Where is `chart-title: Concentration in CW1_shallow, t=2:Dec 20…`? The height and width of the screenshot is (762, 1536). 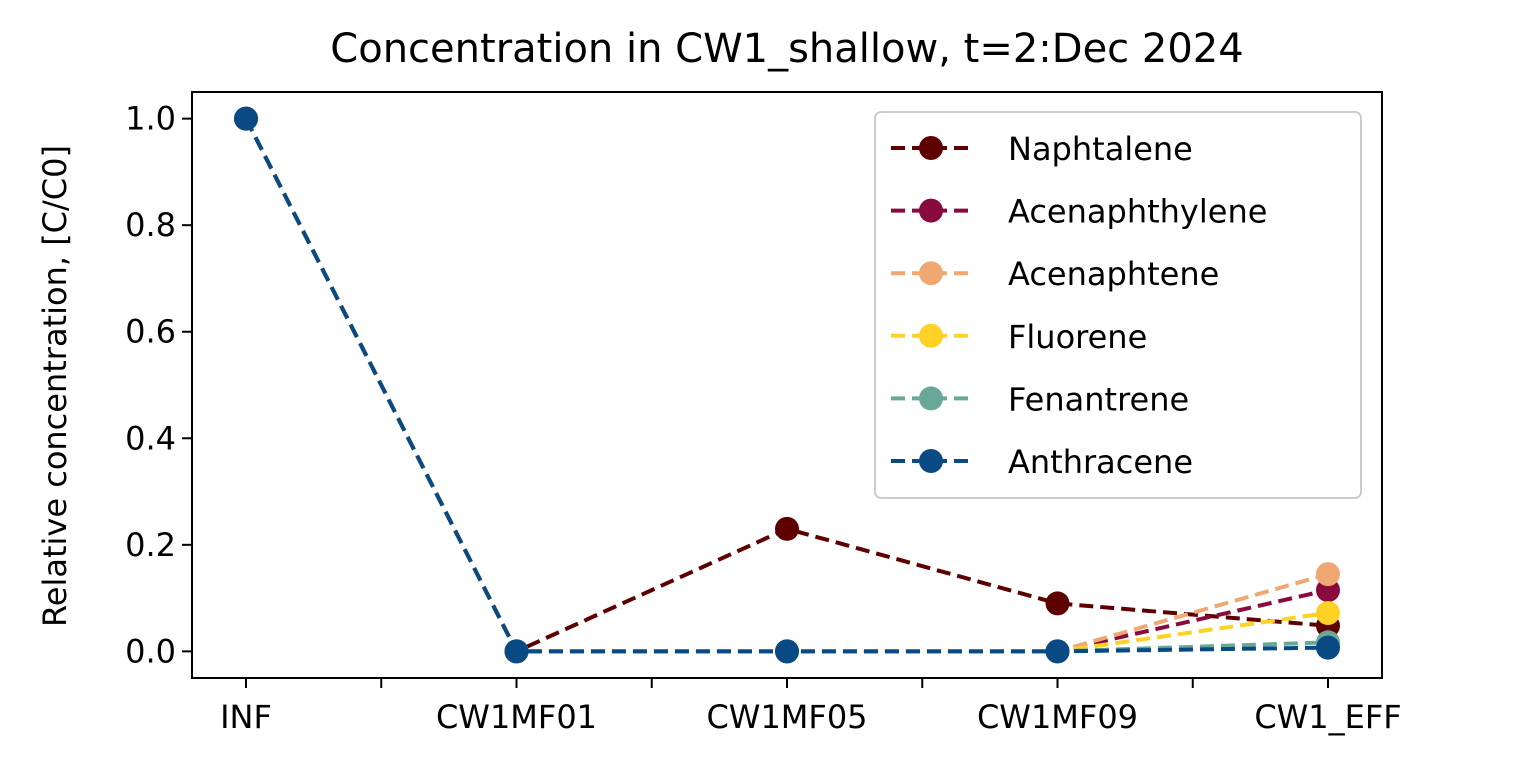
chart-title: Concentration in CW1_shallow, t=2:Dec 20… is located at coordinates (786, 49).